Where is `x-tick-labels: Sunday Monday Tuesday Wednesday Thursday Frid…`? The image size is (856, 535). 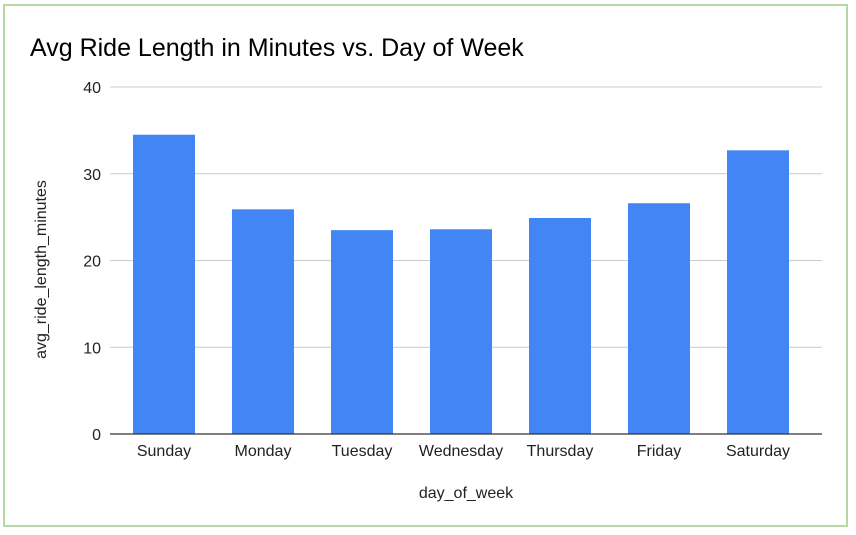
x-tick-labels: Sunday Monday Tuesday Wednesday Thursday Frid… is located at coordinates (463, 451).